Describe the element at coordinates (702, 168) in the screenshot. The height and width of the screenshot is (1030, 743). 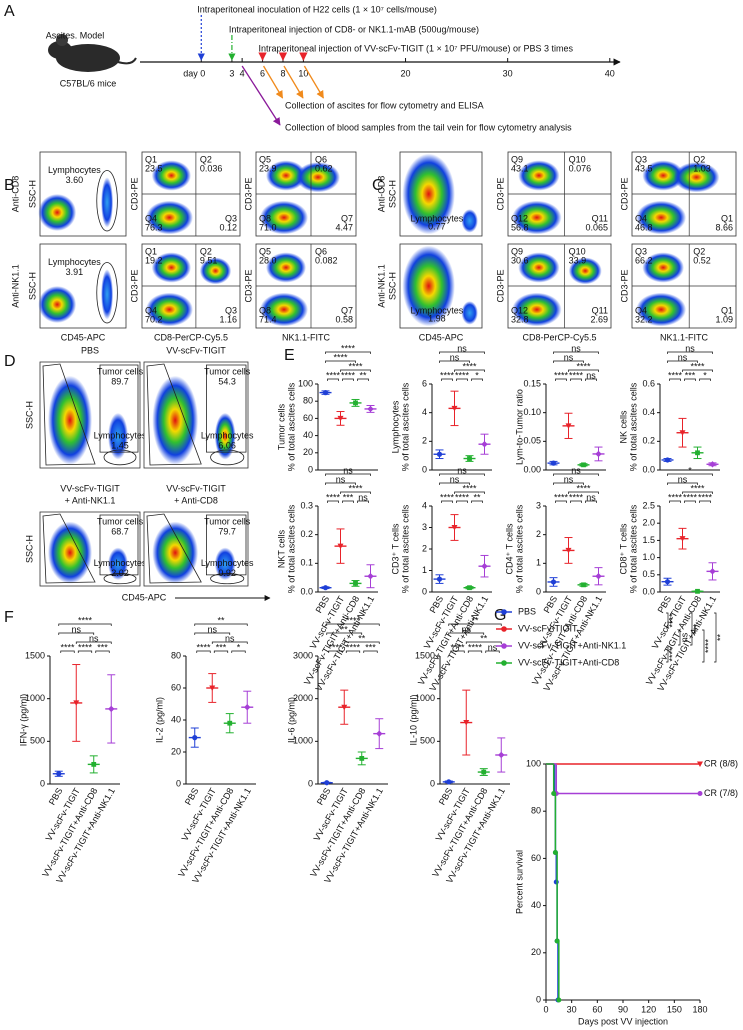
I see `quadrant-value: 1.03` at that location.